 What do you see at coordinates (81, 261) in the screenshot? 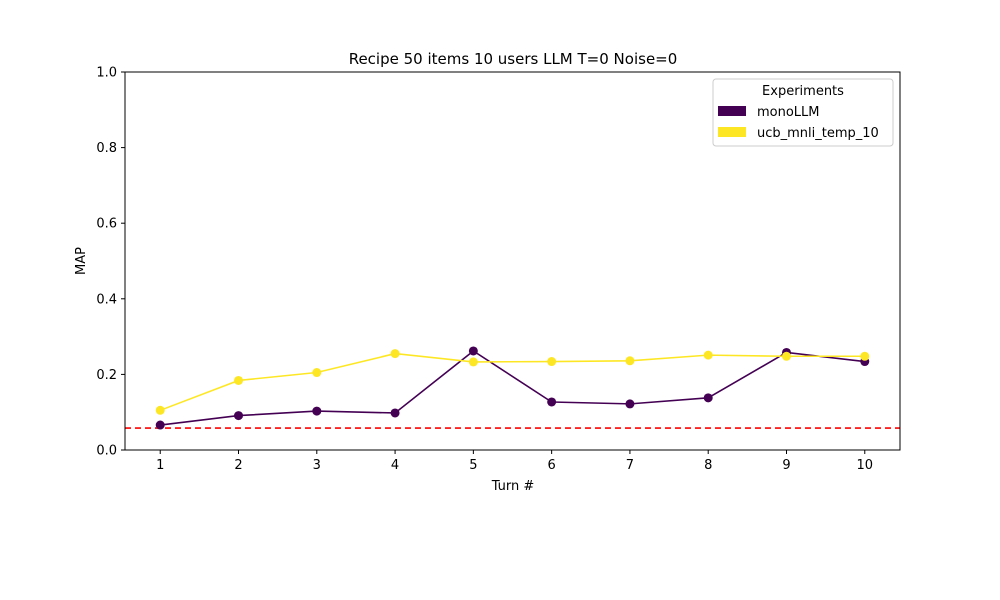
I see `y-axis-label: MAP` at bounding box center [81, 261].